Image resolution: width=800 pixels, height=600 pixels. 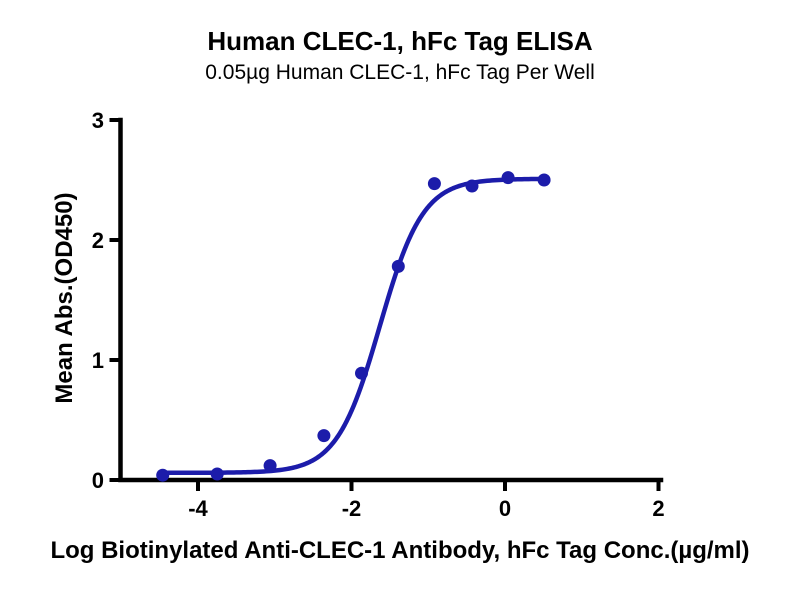 What do you see at coordinates (98, 480) in the screenshot?
I see `y-tick-label: 0` at bounding box center [98, 480].